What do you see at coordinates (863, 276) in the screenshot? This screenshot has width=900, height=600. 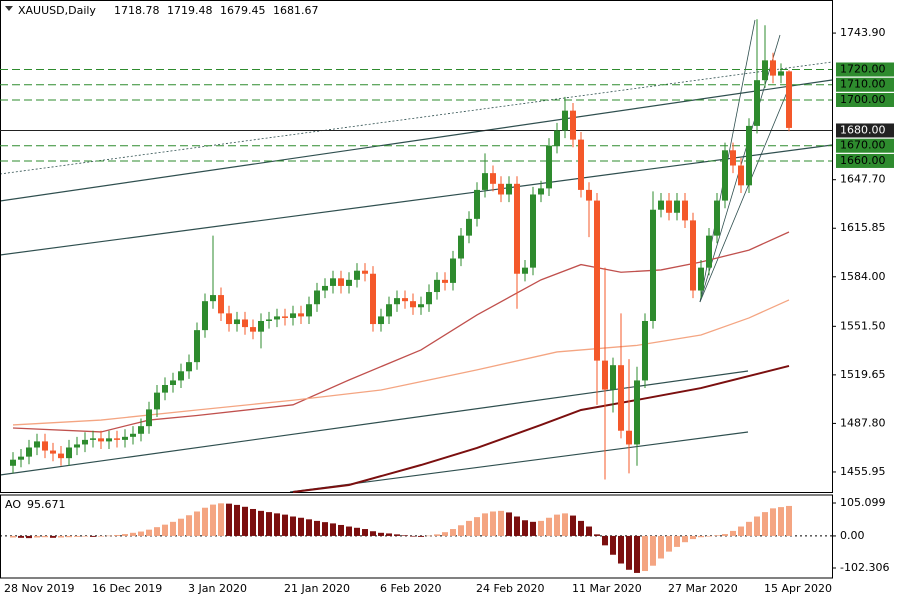 I see `y-tick-label: 1584.00` at bounding box center [863, 276].